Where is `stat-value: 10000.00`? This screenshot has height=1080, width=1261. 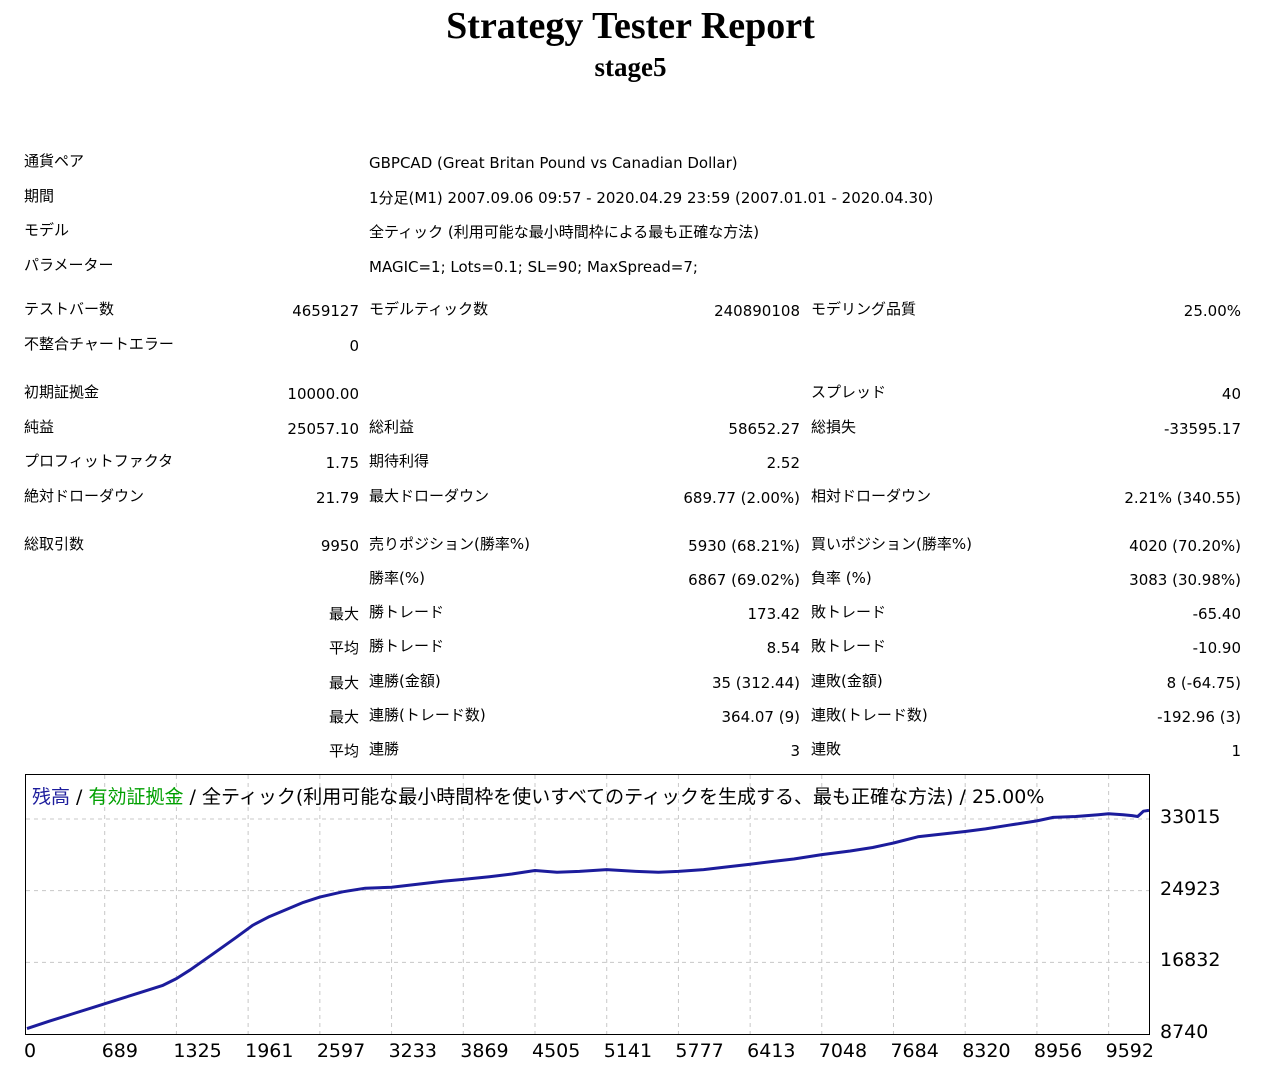 stat-value: 10000.00 is located at coordinates (323, 394).